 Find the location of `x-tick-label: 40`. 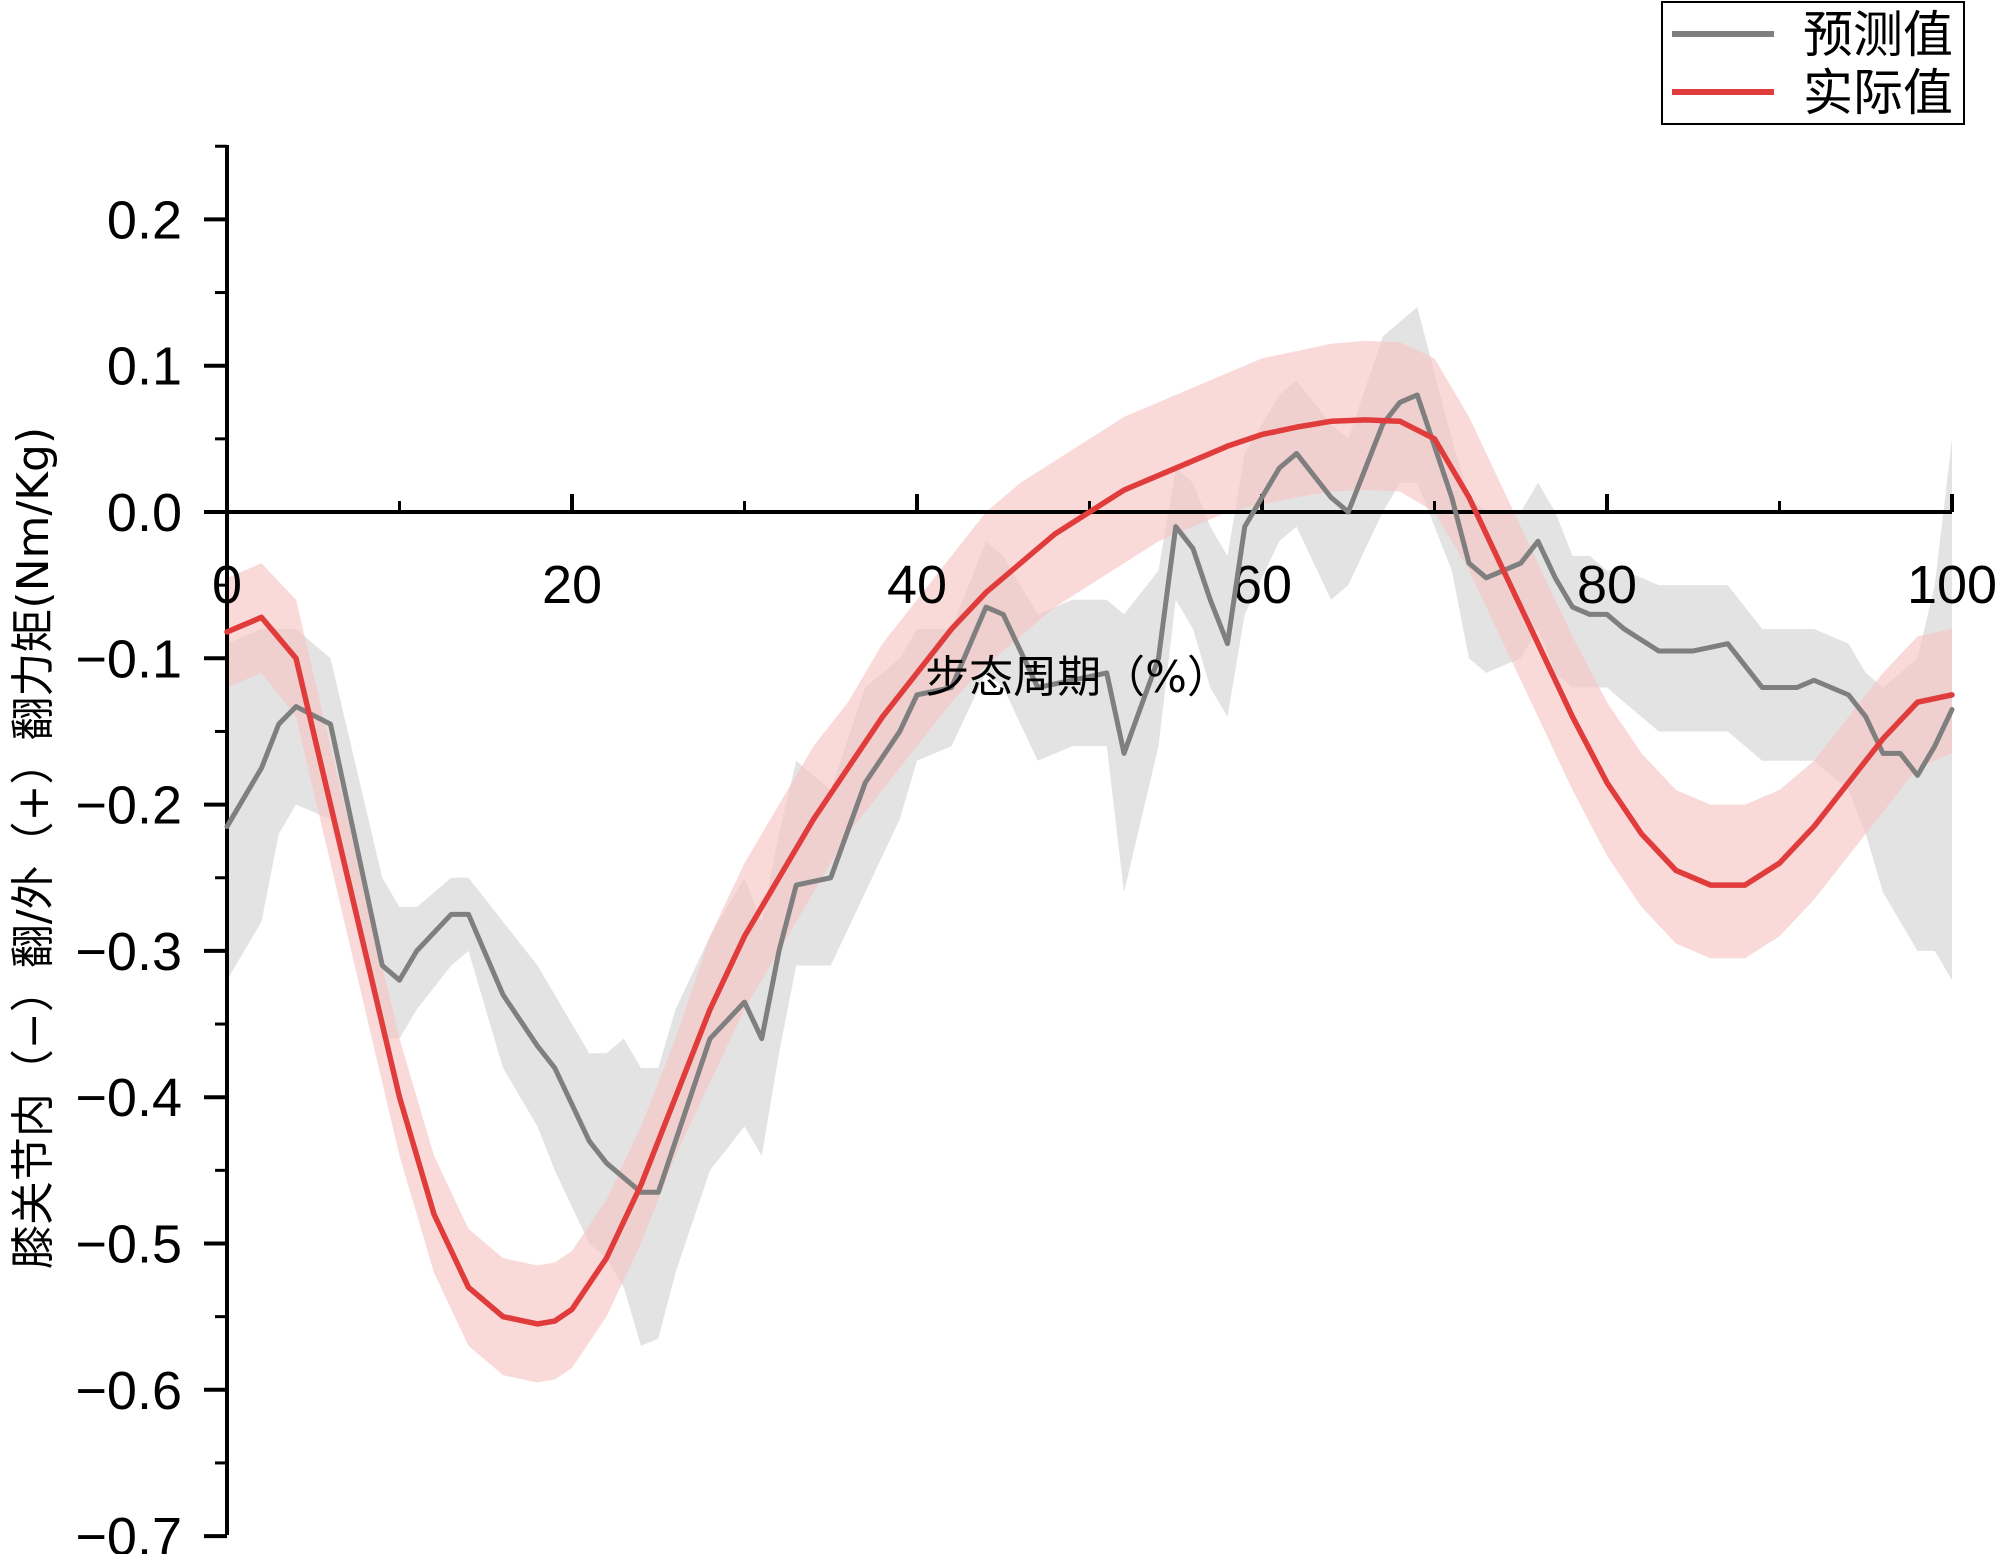

x-tick-label: 40 is located at coordinates (917, 585).